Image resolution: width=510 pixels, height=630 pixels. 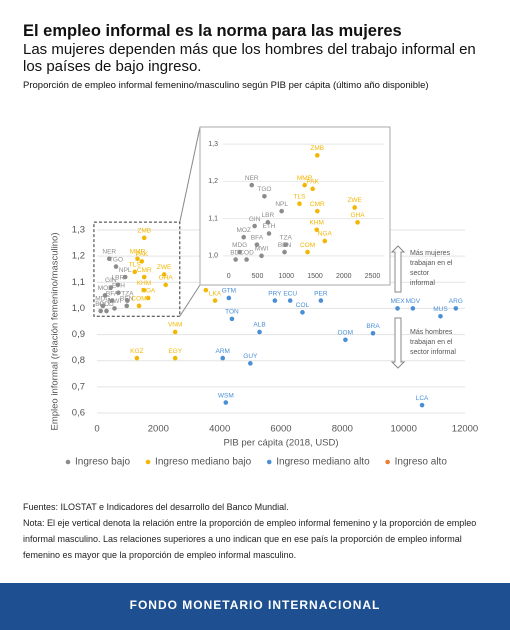 I want to click on legend-label: Ingreso mediano bajo, so click(x=203, y=462).